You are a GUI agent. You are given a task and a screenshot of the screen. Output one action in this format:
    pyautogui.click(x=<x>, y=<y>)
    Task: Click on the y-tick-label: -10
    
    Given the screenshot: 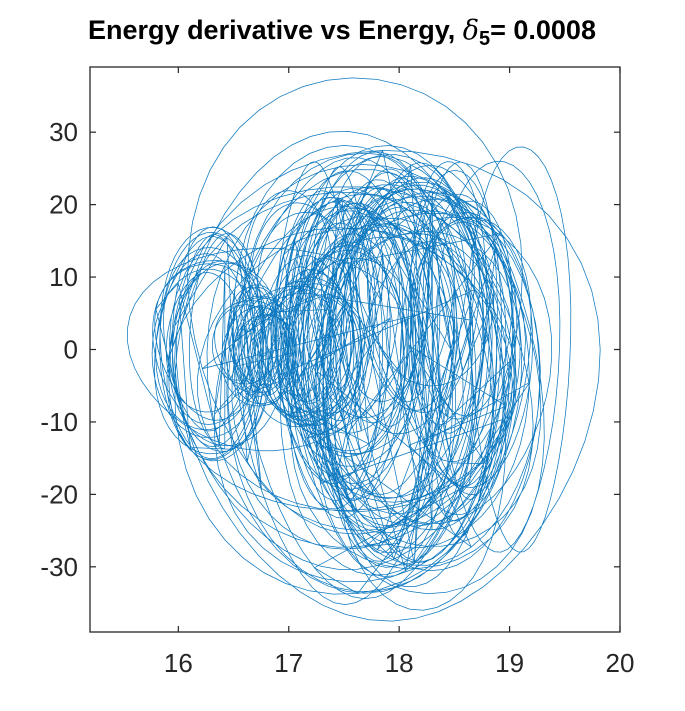 What is the action you would take?
    pyautogui.click(x=59, y=422)
    